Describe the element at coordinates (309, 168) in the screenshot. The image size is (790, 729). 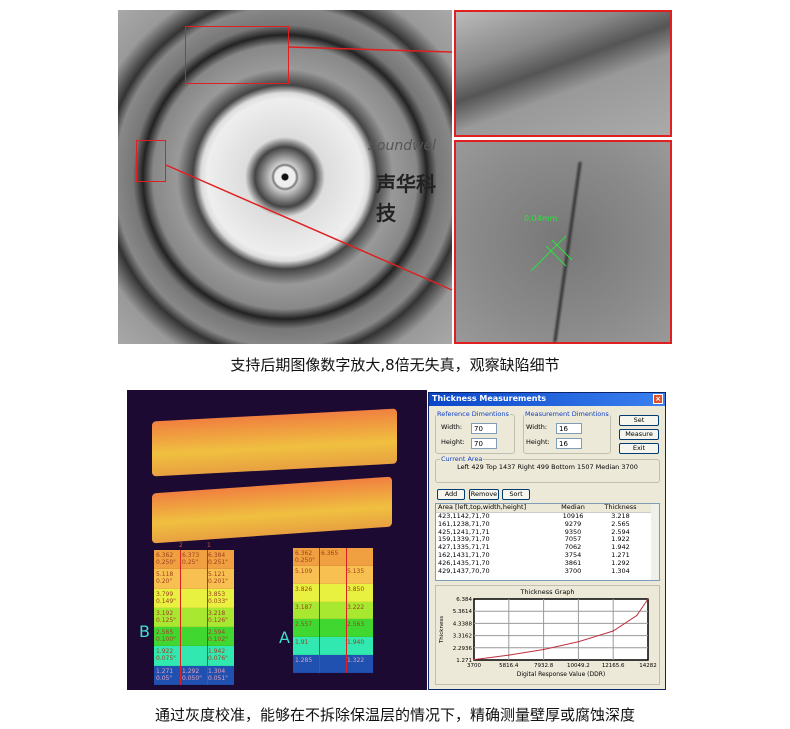
I see `connector-lines` at that location.